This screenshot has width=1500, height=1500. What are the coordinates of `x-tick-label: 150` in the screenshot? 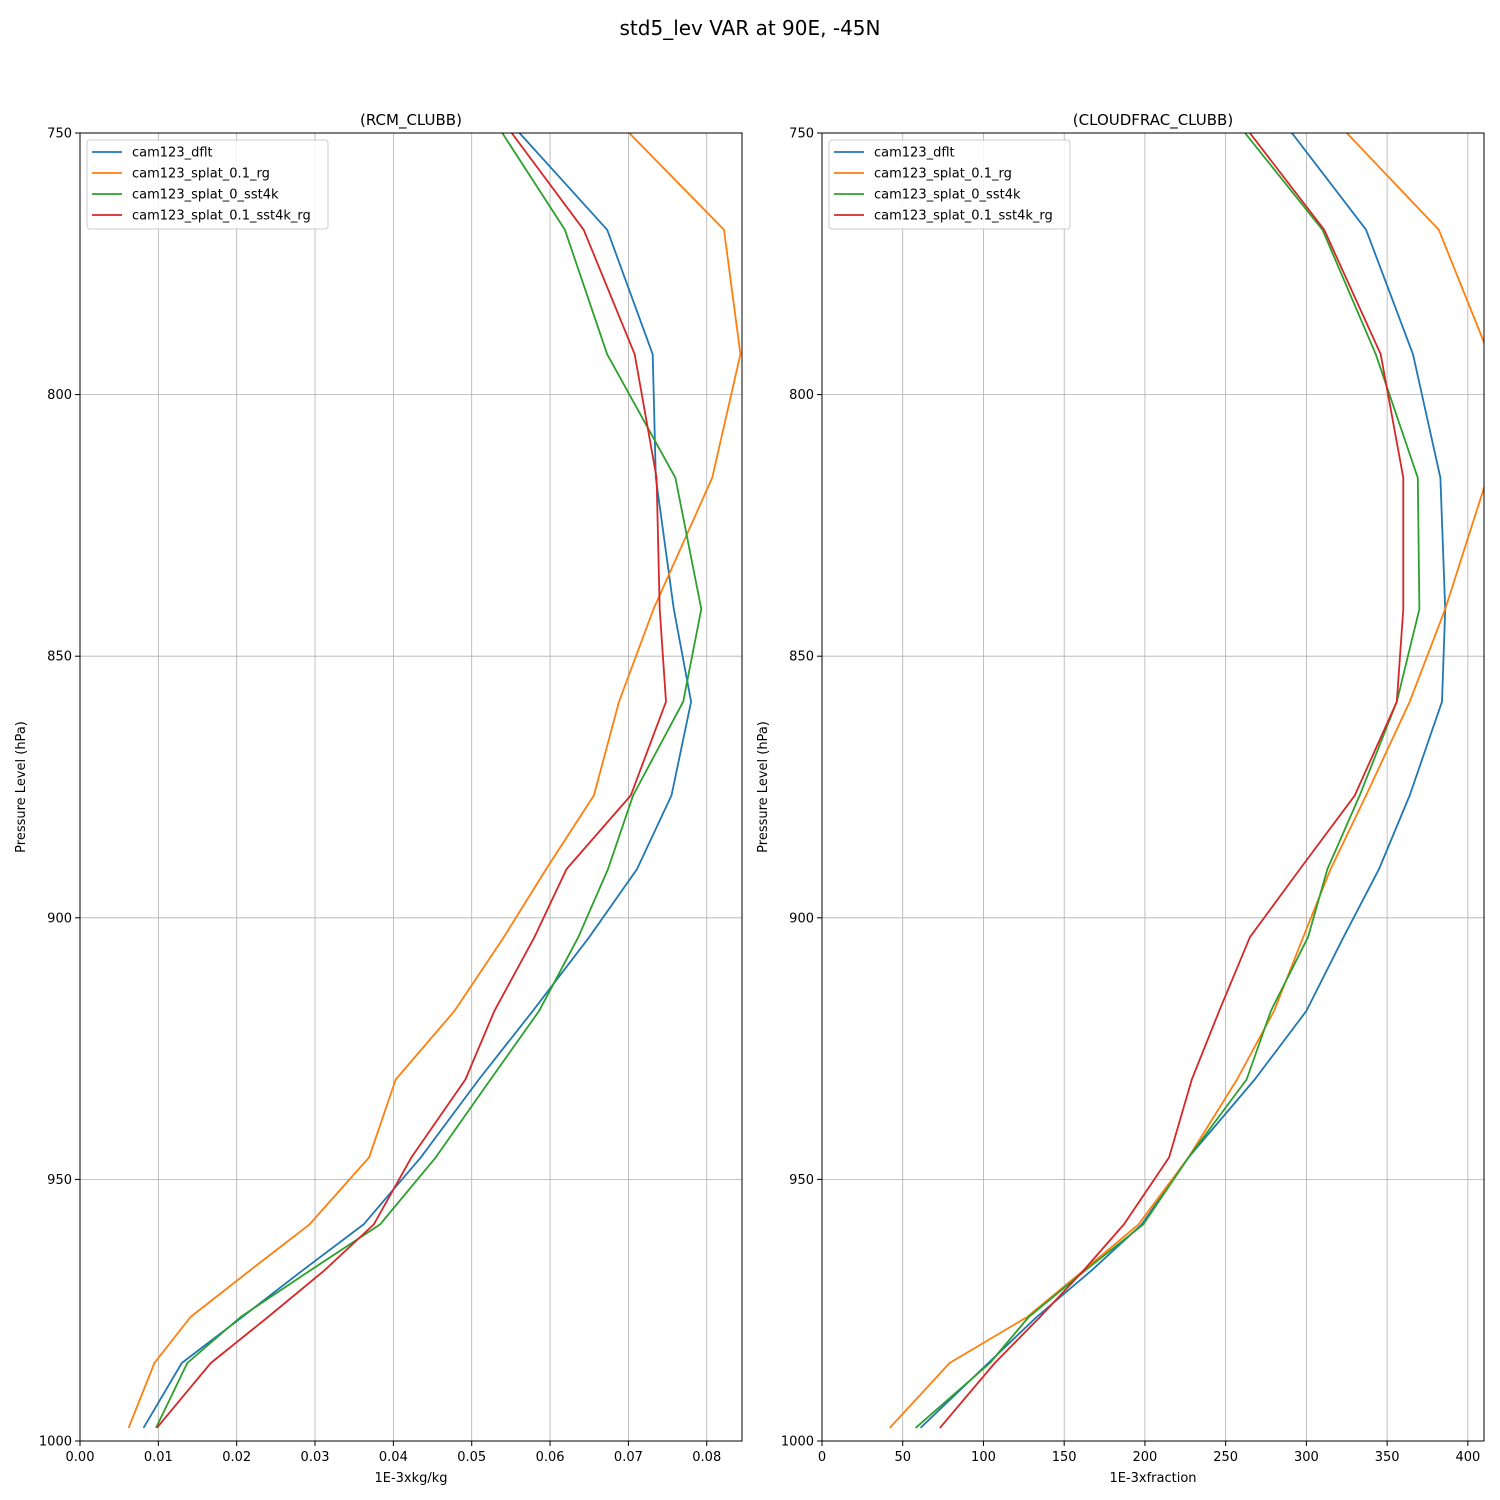 It's located at (1064, 1457).